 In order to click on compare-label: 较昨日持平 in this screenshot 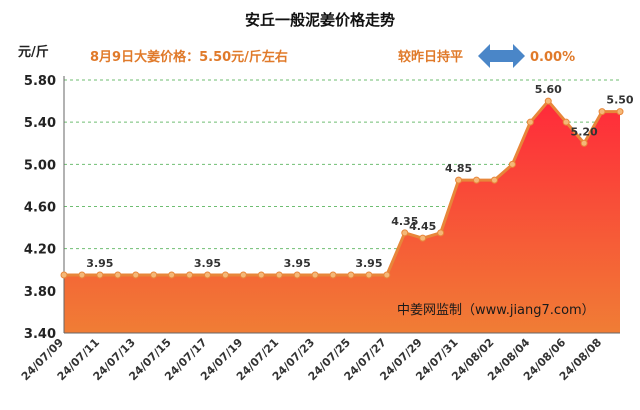, I will do `click(430, 57)`.